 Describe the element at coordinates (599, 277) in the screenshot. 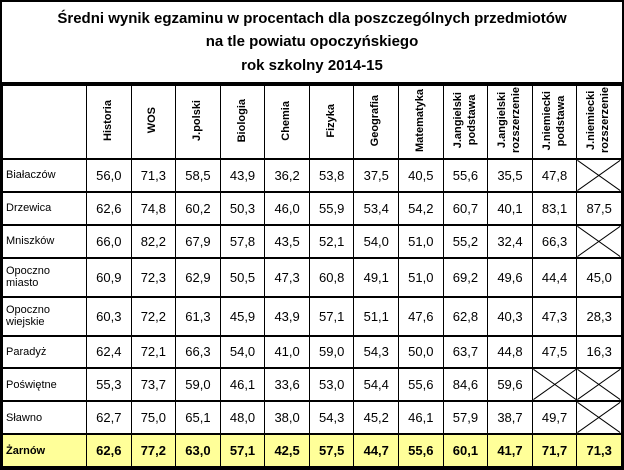

I see `value-cell: 45,0` at that location.